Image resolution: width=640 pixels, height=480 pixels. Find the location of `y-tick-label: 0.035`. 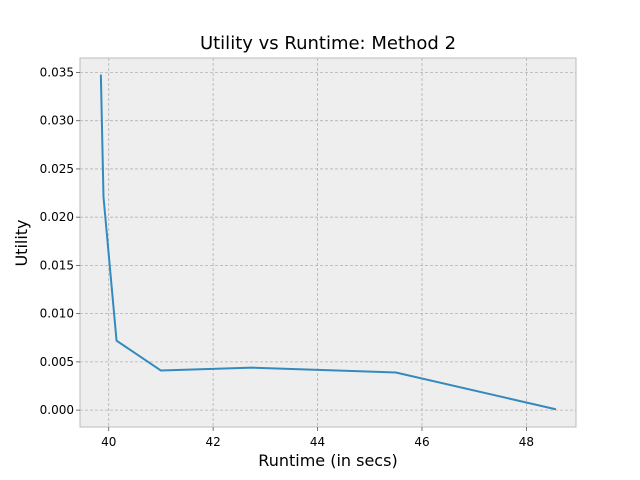

y-tick-label: 0.035 is located at coordinates (57, 72).